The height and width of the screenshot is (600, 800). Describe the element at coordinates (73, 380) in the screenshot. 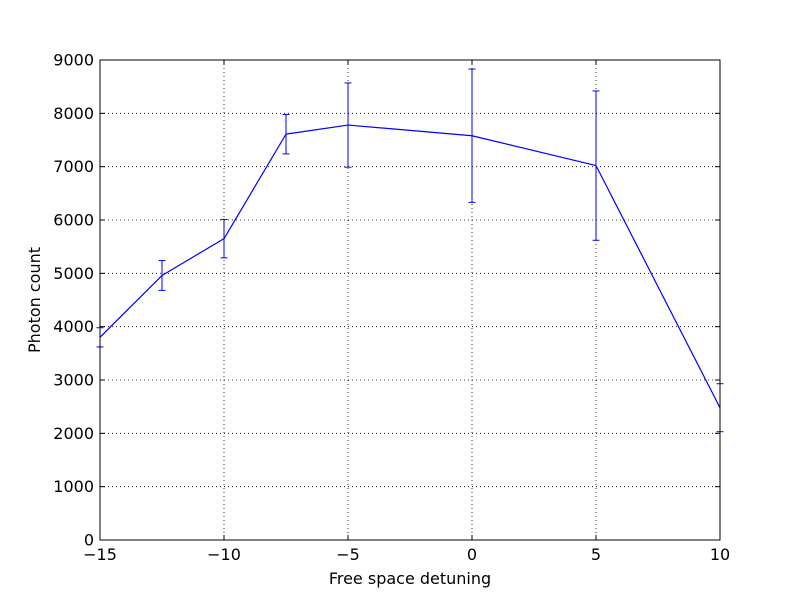

I see `y-tick-label: 3000` at that location.